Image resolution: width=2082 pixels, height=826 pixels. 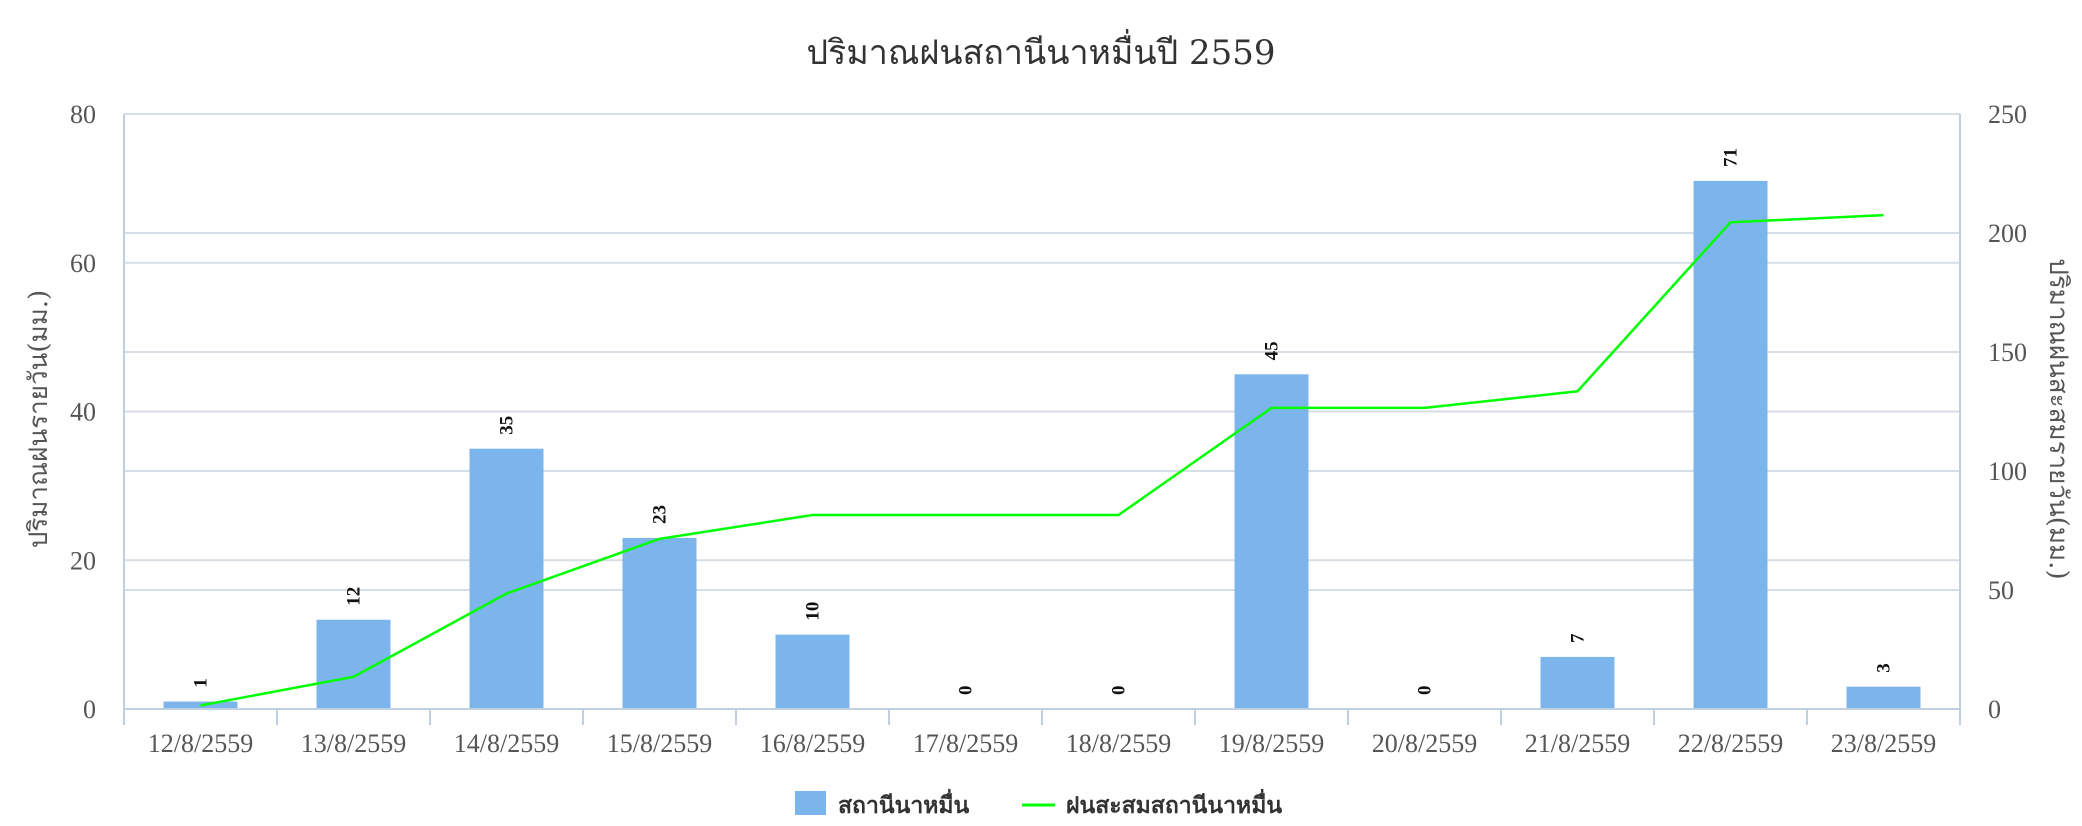 I want to click on x-tick-label: 20/8/2559, so click(x=1424, y=743).